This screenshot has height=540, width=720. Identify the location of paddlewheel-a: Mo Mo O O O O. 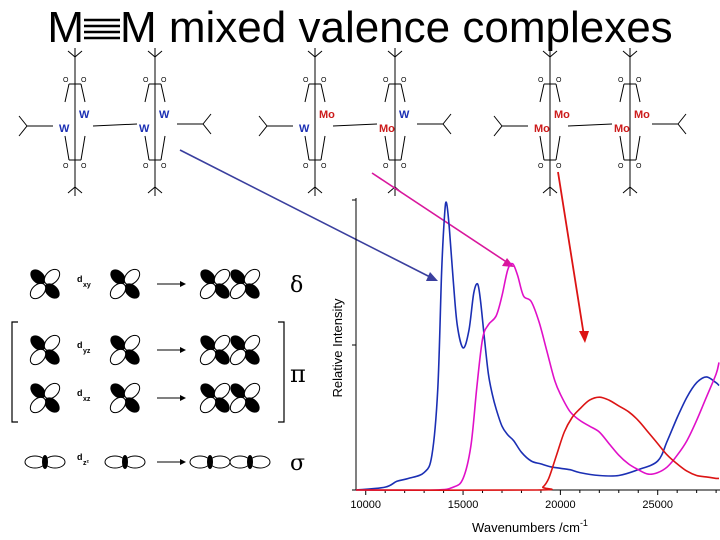
(552, 122).